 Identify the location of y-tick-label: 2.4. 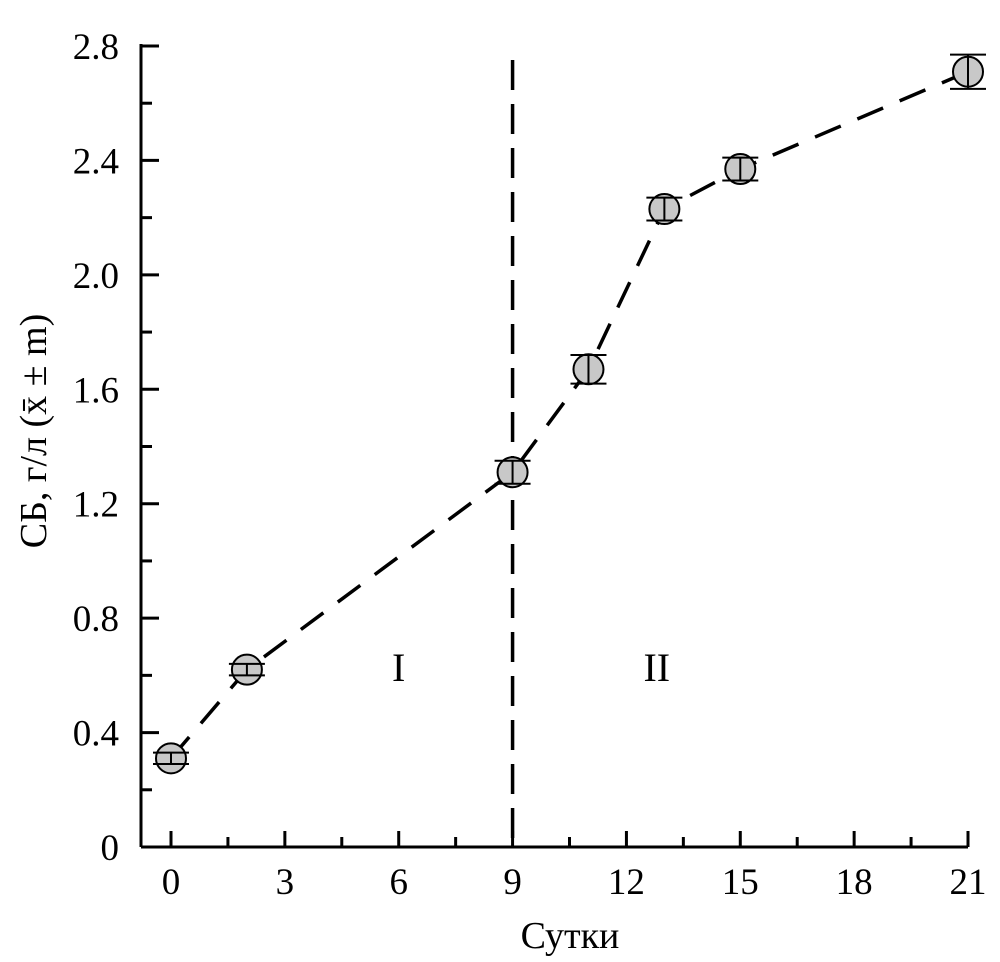
(96, 161).